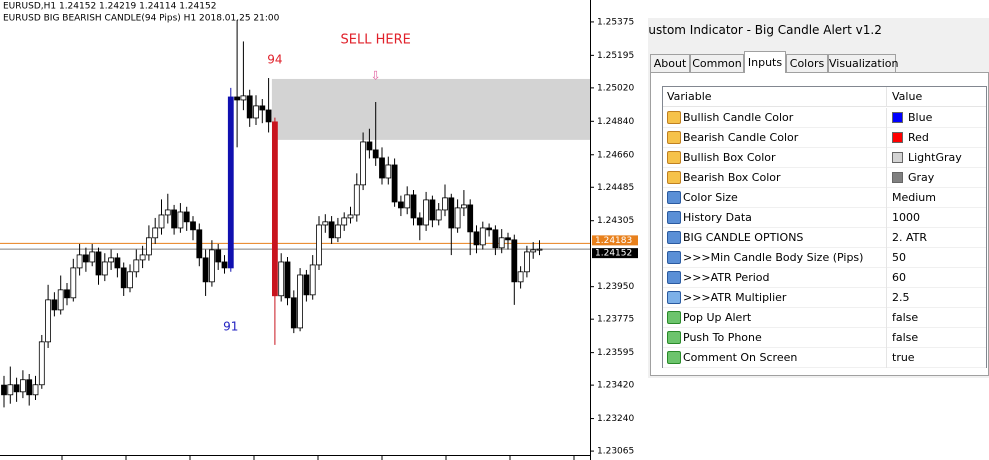 Image resolution: width=989 pixels, height=460 pixels. I want to click on price-label: 1.24152, so click(613, 254).